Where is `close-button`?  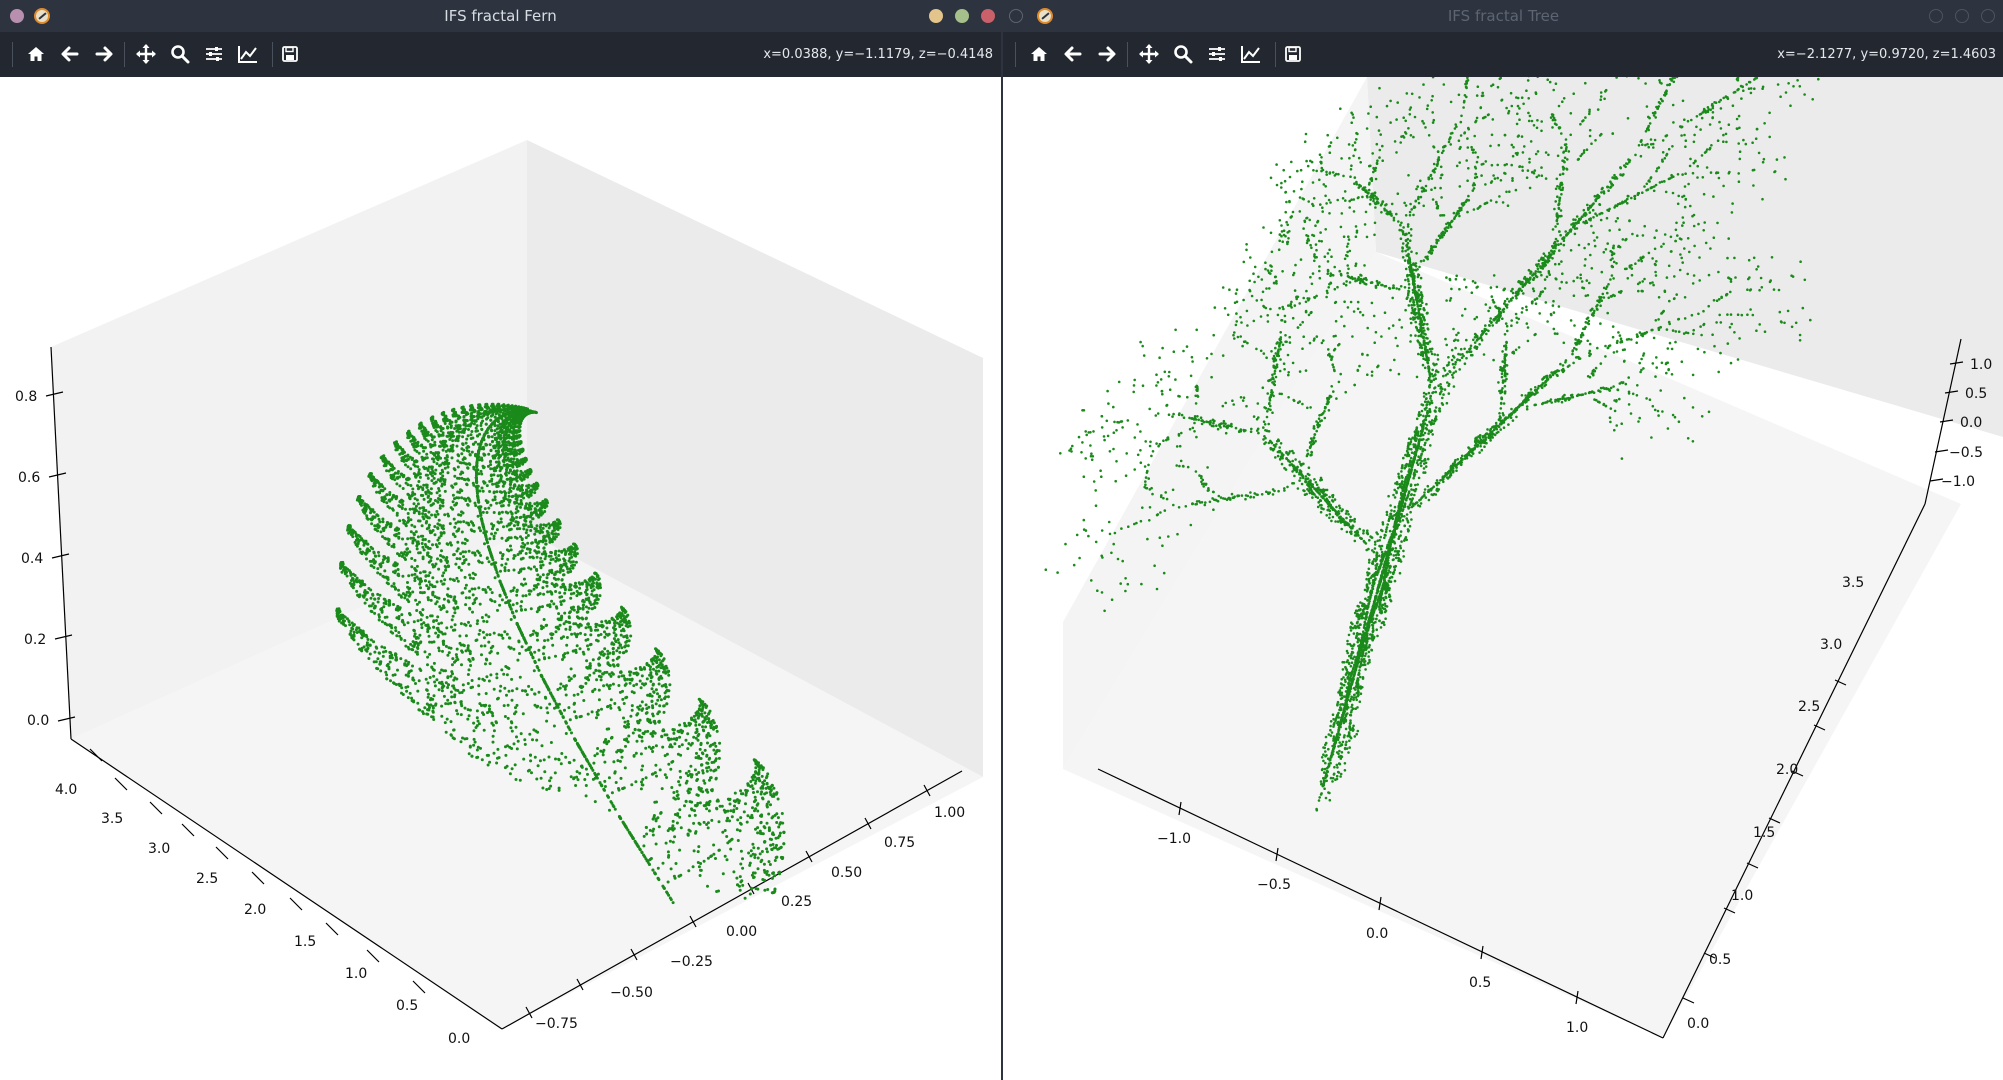
close-button is located at coordinates (988, 16).